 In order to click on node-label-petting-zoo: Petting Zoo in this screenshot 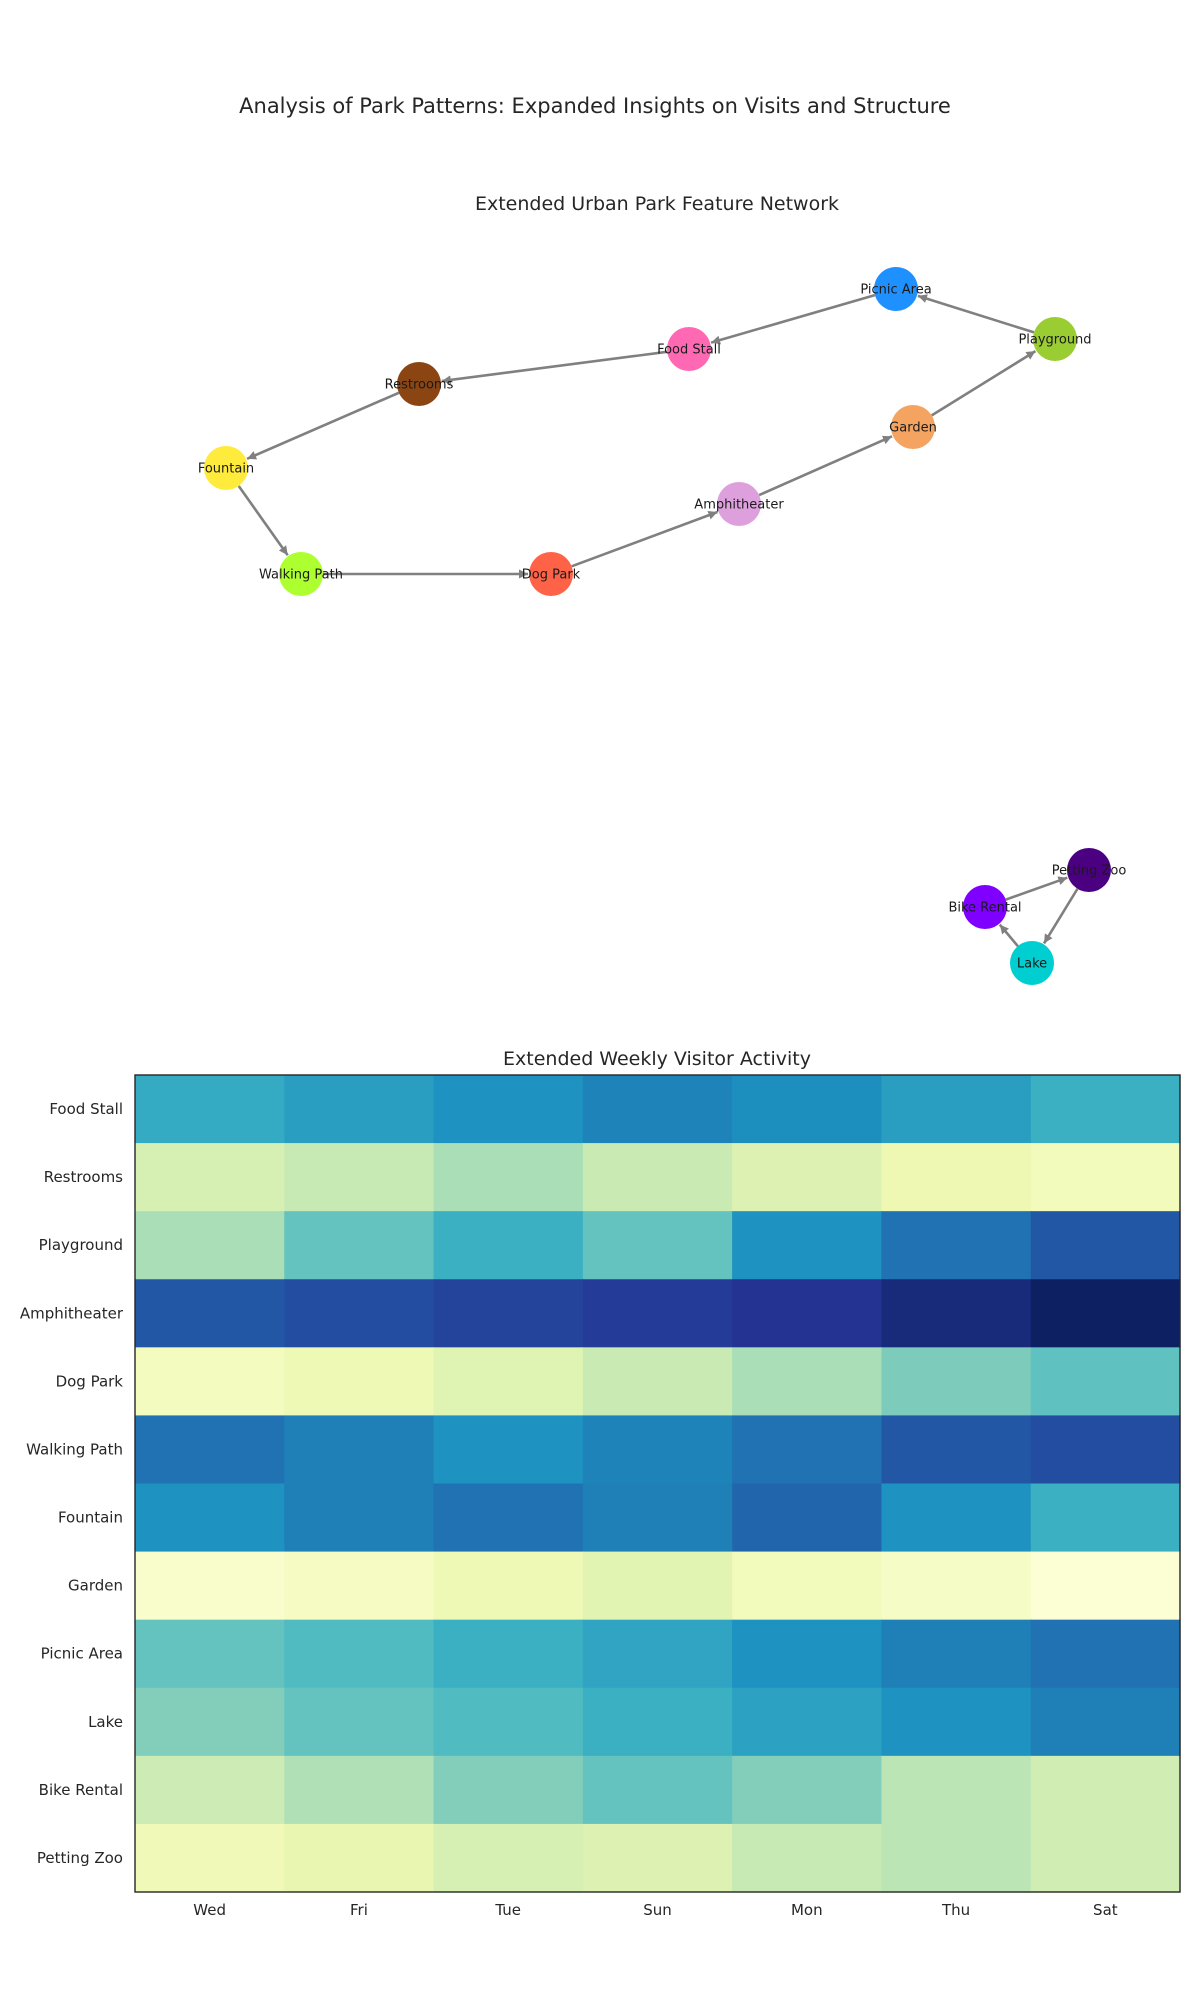, I will do `click(1089, 871)`.